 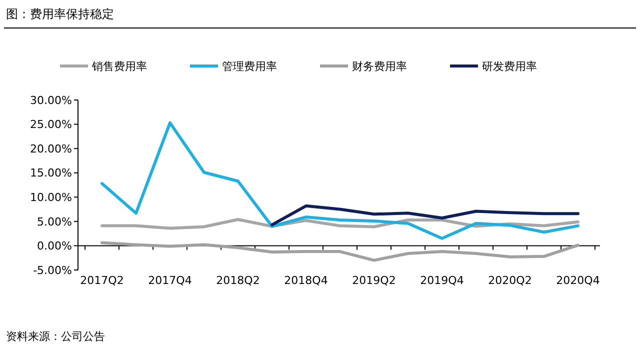 I want to click on y-tick-label: 5.00%, so click(x=54, y=221).